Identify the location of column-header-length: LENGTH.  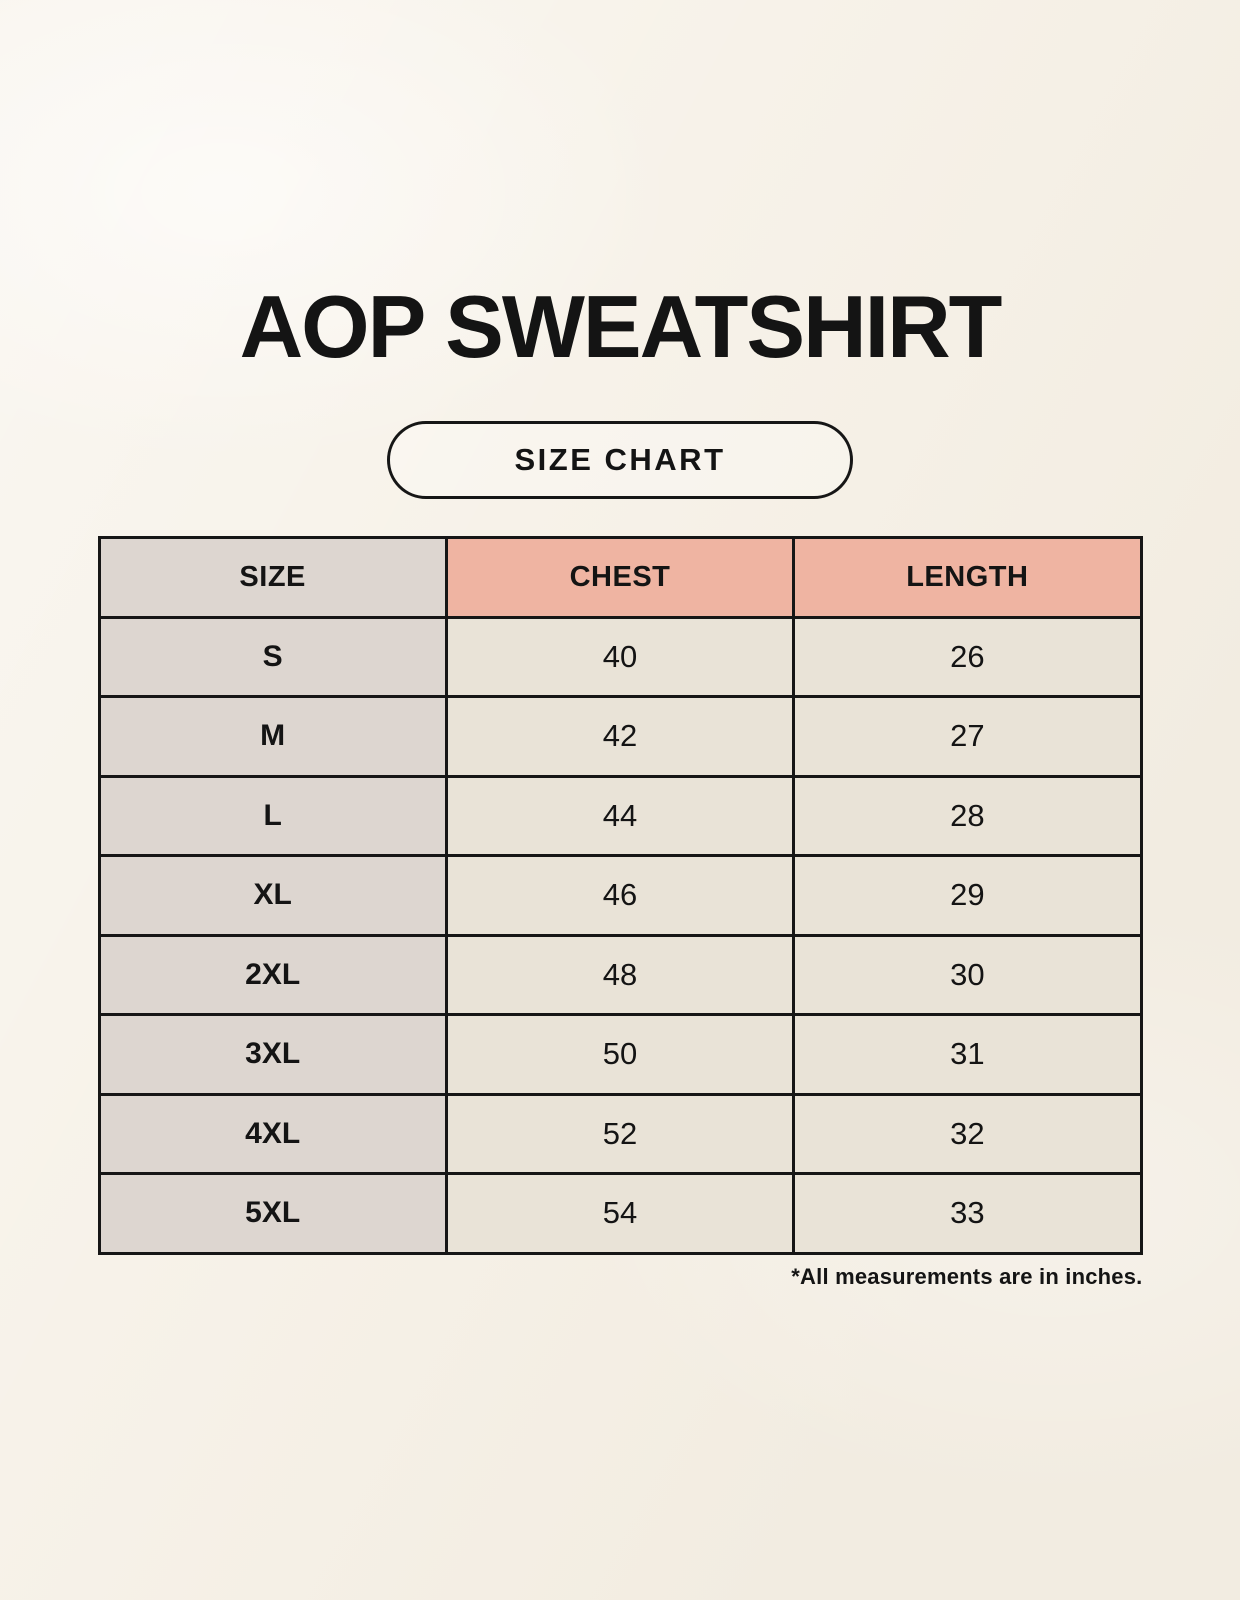
(967, 577).